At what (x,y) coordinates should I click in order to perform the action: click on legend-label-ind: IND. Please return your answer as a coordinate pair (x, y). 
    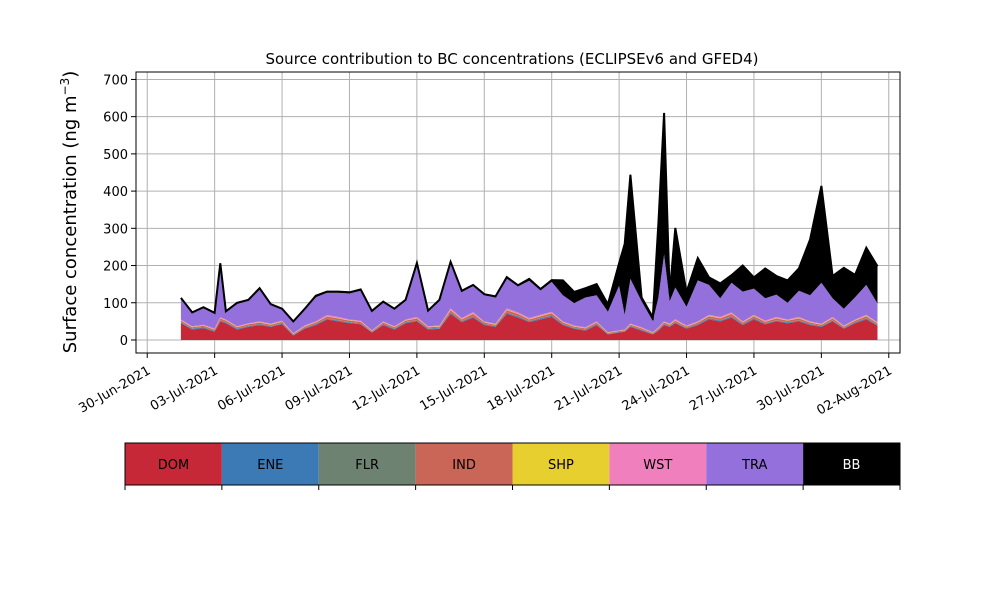
    Looking at the image, I should click on (464, 465).